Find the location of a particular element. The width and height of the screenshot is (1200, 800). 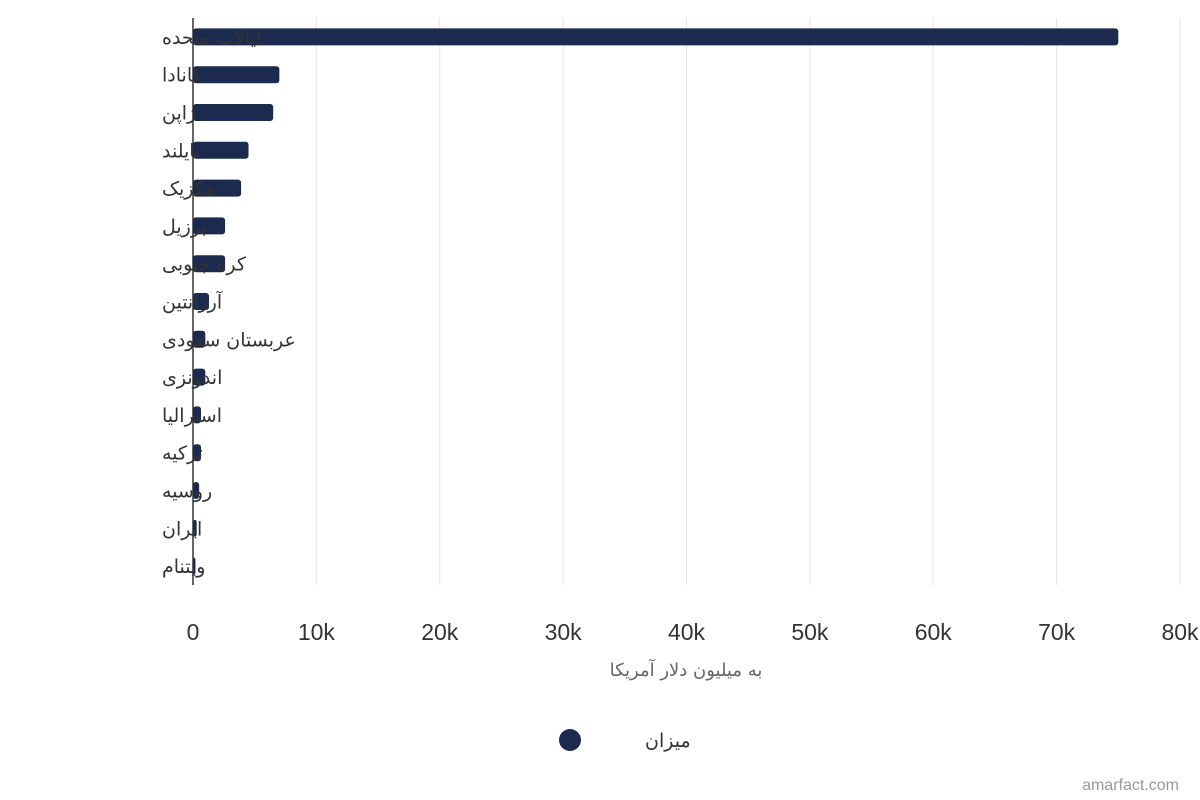

x-axis-title: به میلیون دلار آمریکا is located at coordinates (686, 669).